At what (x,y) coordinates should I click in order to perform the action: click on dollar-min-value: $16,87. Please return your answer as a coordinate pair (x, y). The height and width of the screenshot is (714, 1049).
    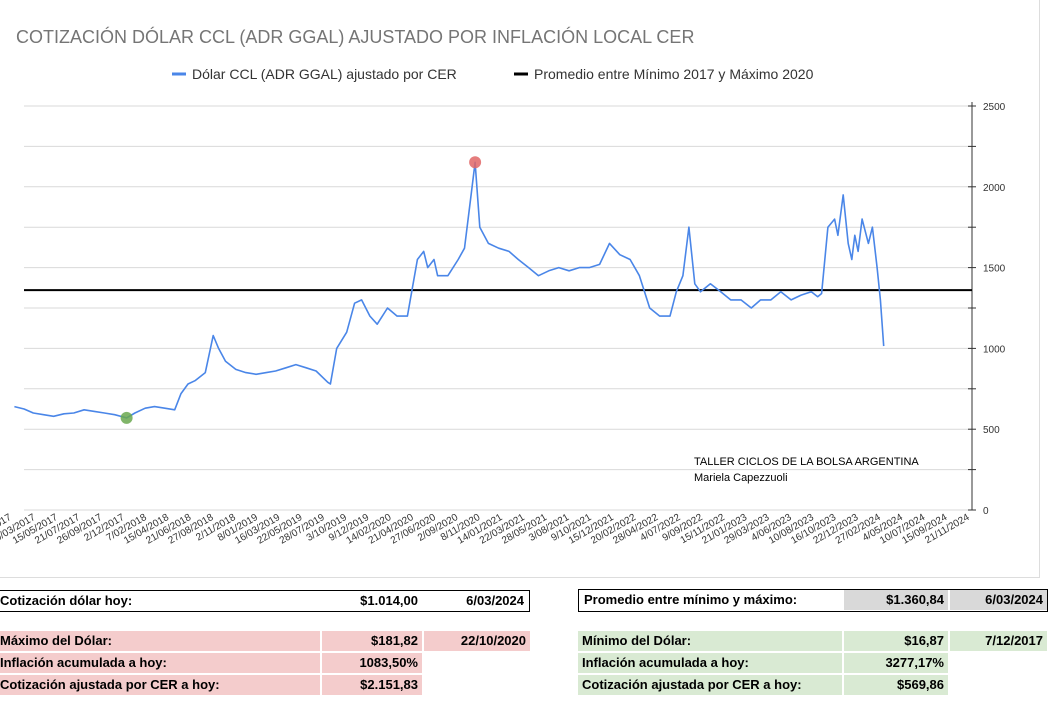
    Looking at the image, I should click on (896, 641).